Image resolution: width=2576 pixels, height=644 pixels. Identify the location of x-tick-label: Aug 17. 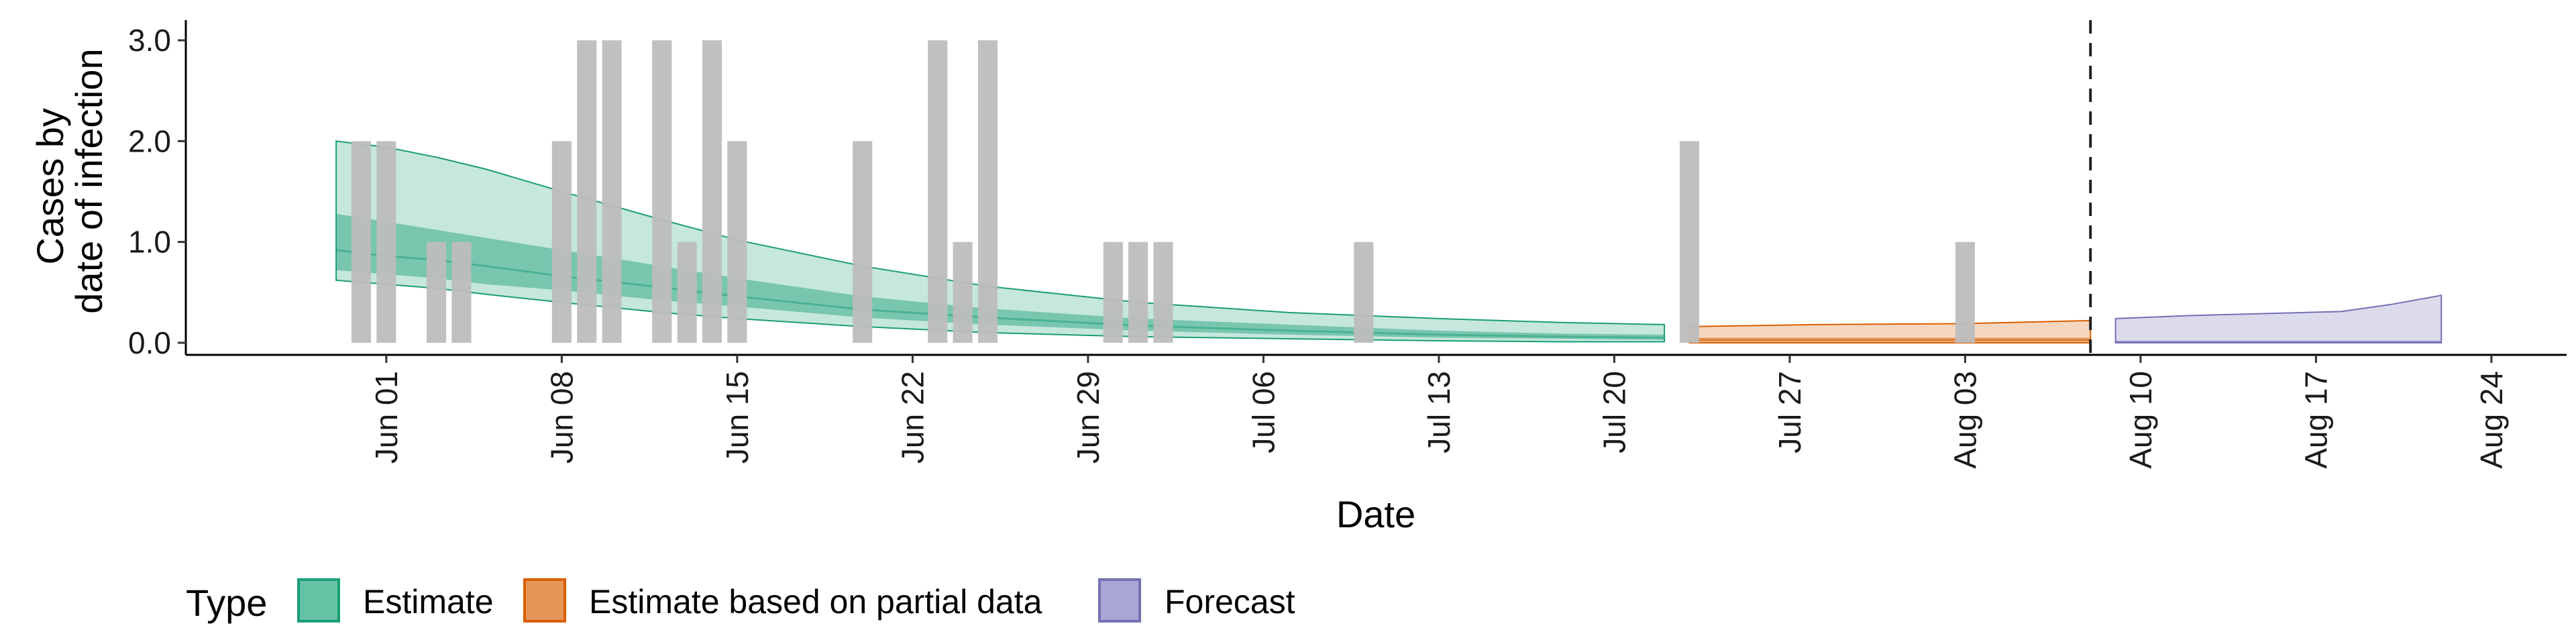
(2315, 420).